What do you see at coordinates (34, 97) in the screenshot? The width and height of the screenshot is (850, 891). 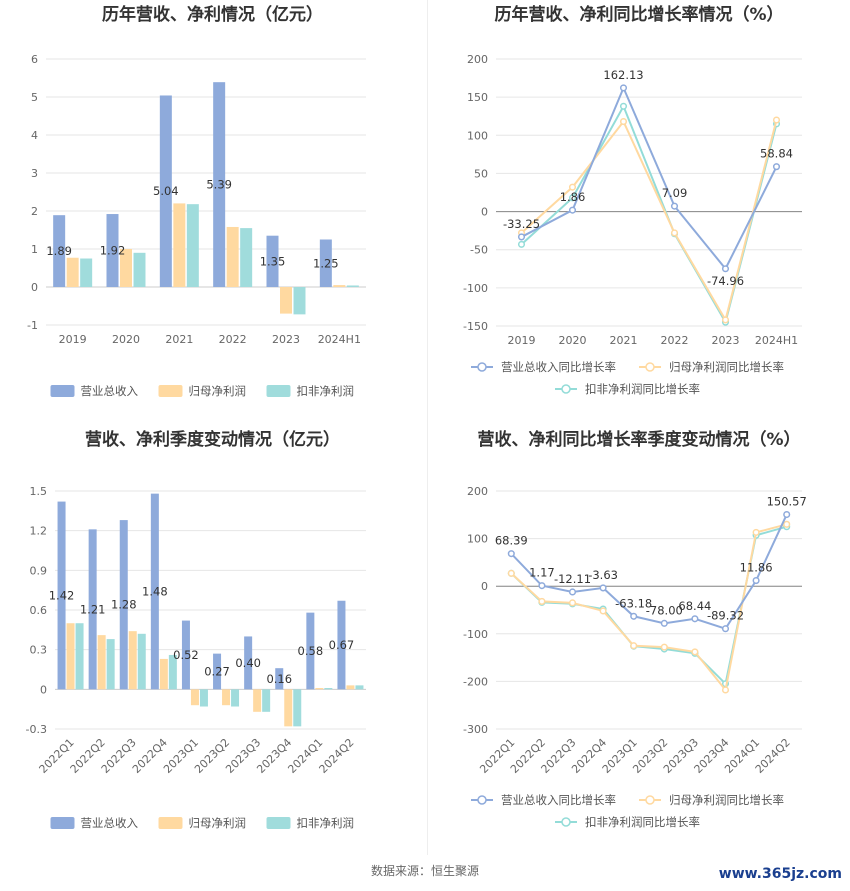 I see `y-tick-label: 5` at bounding box center [34, 97].